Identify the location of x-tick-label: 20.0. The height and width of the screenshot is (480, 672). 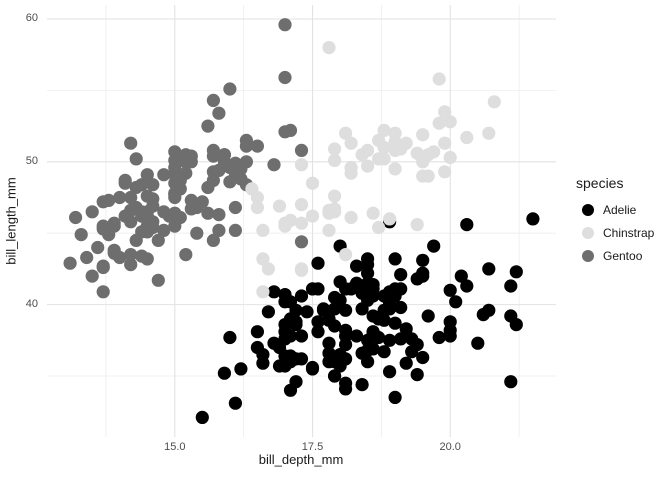
(450, 447).